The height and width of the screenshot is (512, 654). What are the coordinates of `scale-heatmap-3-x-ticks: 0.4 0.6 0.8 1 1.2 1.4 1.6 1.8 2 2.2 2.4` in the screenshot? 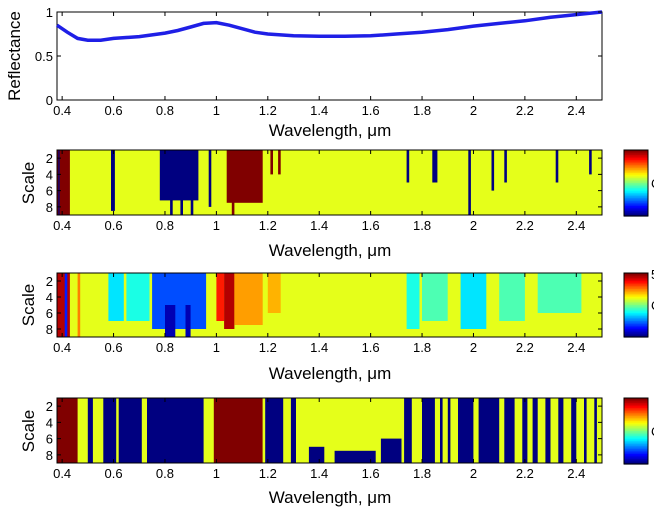 It's located at (319, 439).